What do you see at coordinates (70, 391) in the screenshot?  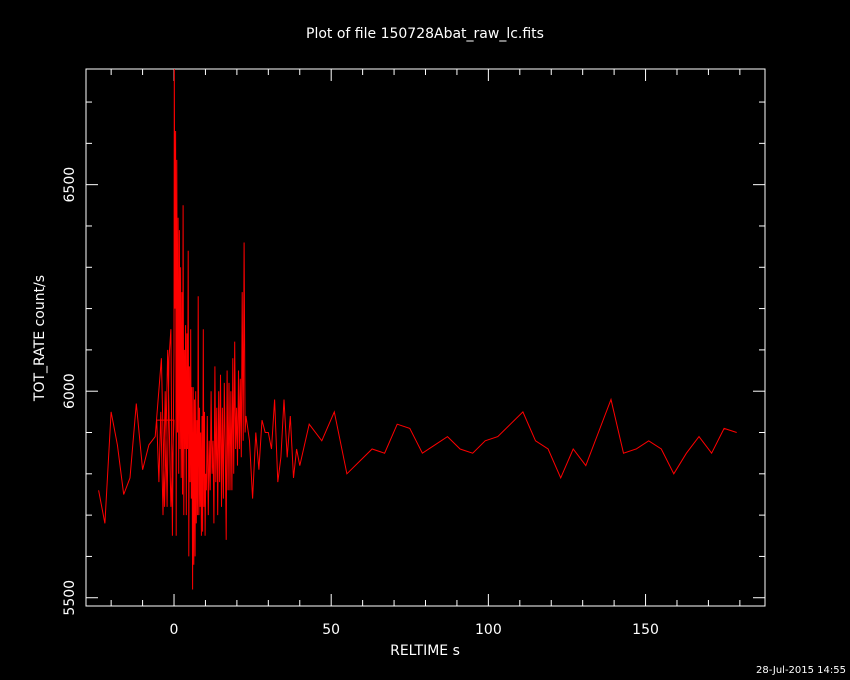 I see `y-tick-label: 6000` at bounding box center [70, 391].